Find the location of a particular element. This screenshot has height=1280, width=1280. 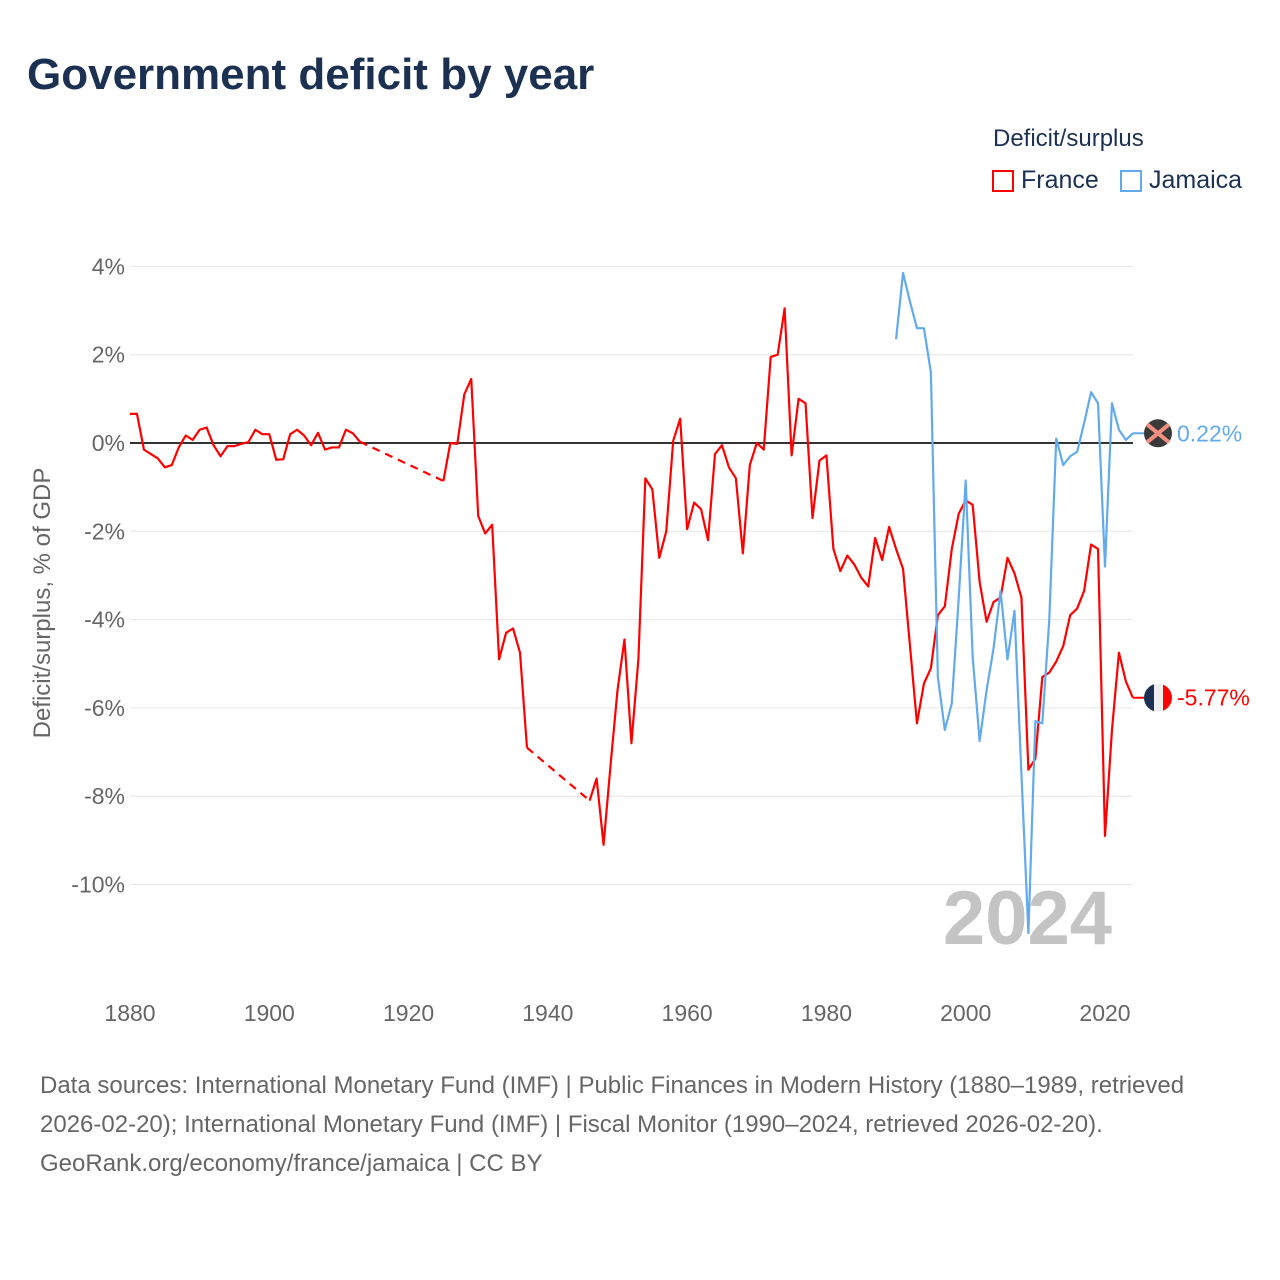

end-value-label-france: -5.77% is located at coordinates (1213, 698).